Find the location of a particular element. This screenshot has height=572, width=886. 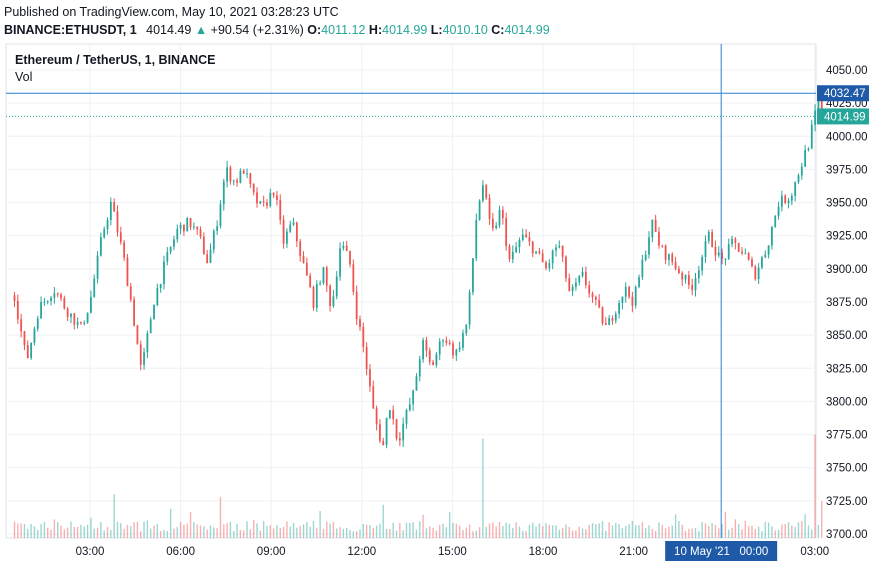

price-tick-label: 3925.00 is located at coordinates (847, 237).